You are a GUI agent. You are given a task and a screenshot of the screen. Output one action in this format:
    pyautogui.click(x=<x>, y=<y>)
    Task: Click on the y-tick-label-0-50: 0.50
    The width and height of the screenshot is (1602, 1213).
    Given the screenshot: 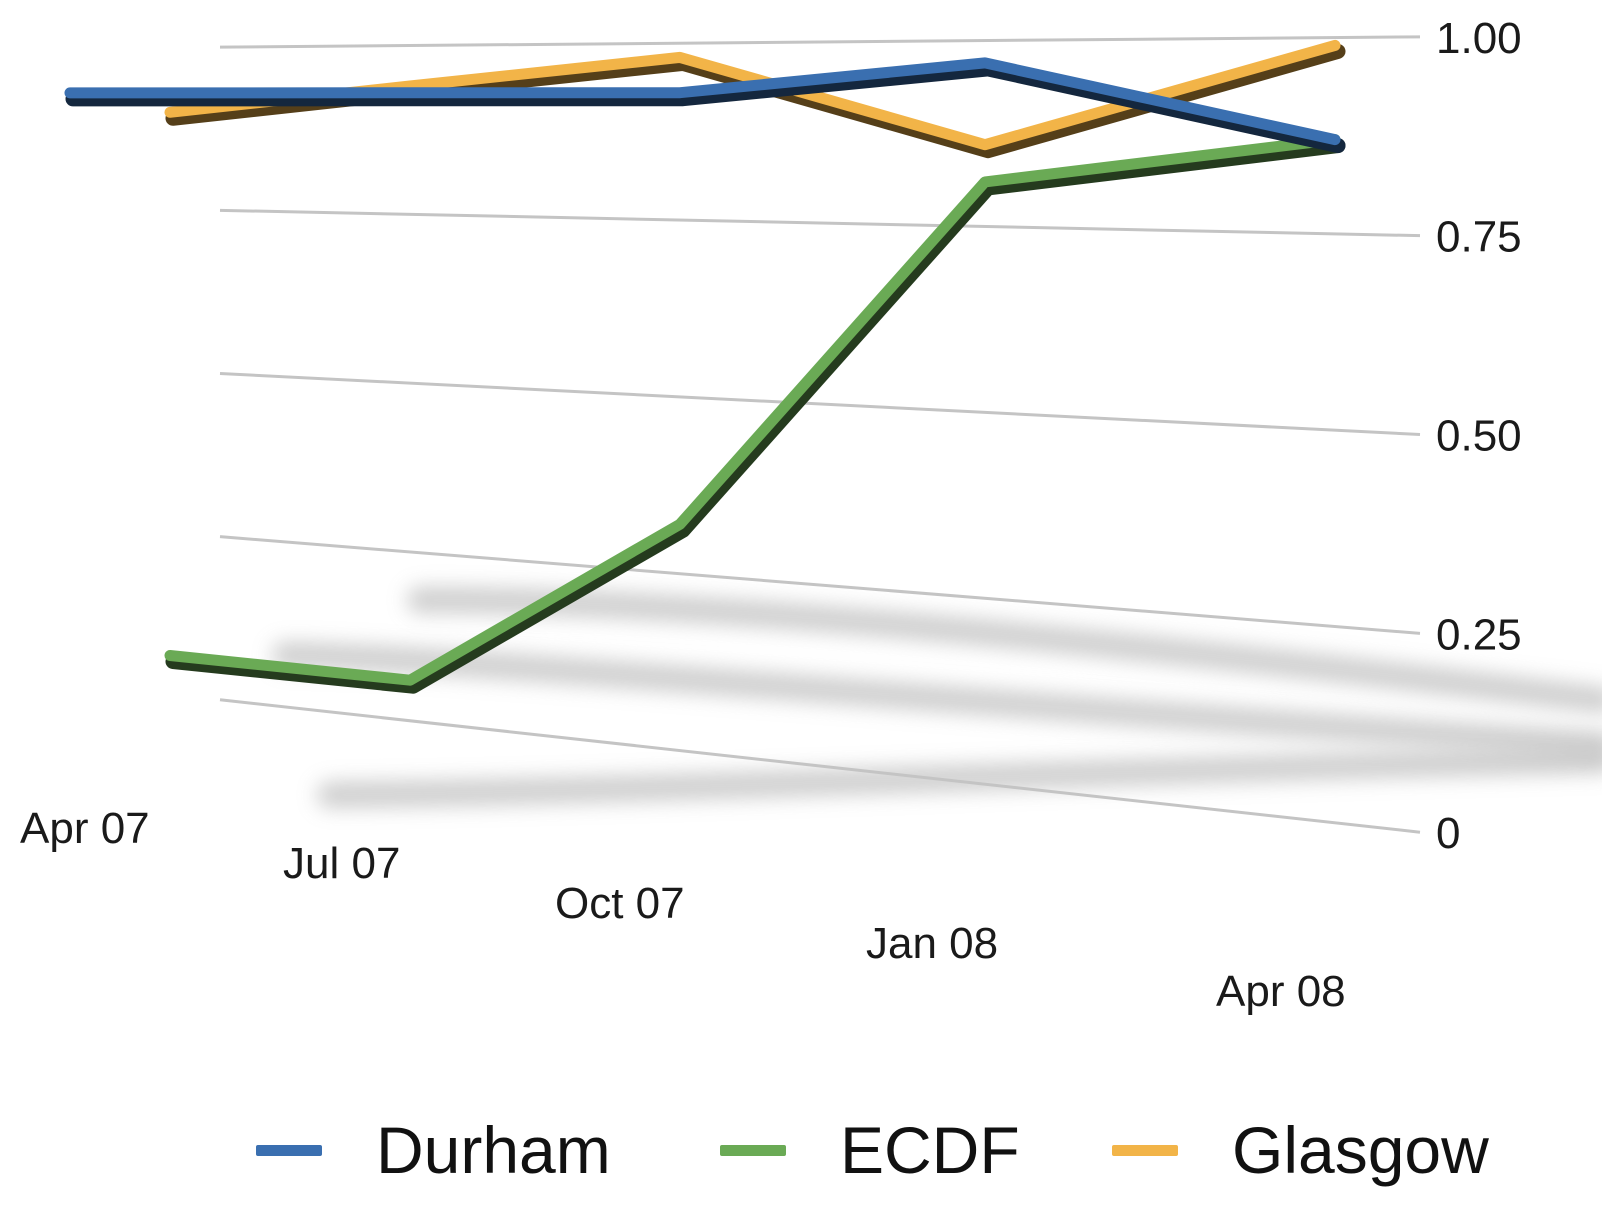 What is the action you would take?
    pyautogui.click(x=1479, y=436)
    